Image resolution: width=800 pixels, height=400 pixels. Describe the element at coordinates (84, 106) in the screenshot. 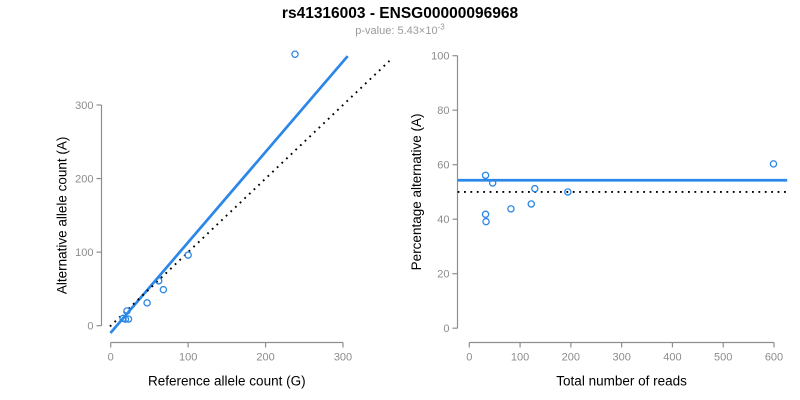

I see `y-axis-tick-label: 300` at that location.